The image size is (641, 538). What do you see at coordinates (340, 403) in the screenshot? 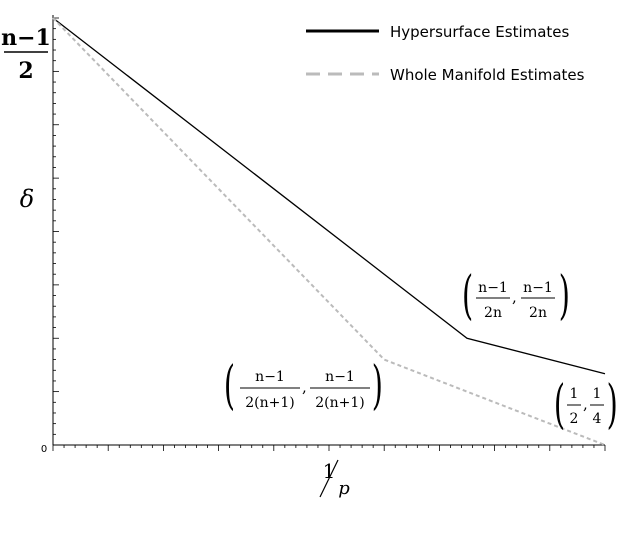
I see `annotation-y-denominator: 2(n+1)` at bounding box center [340, 403].